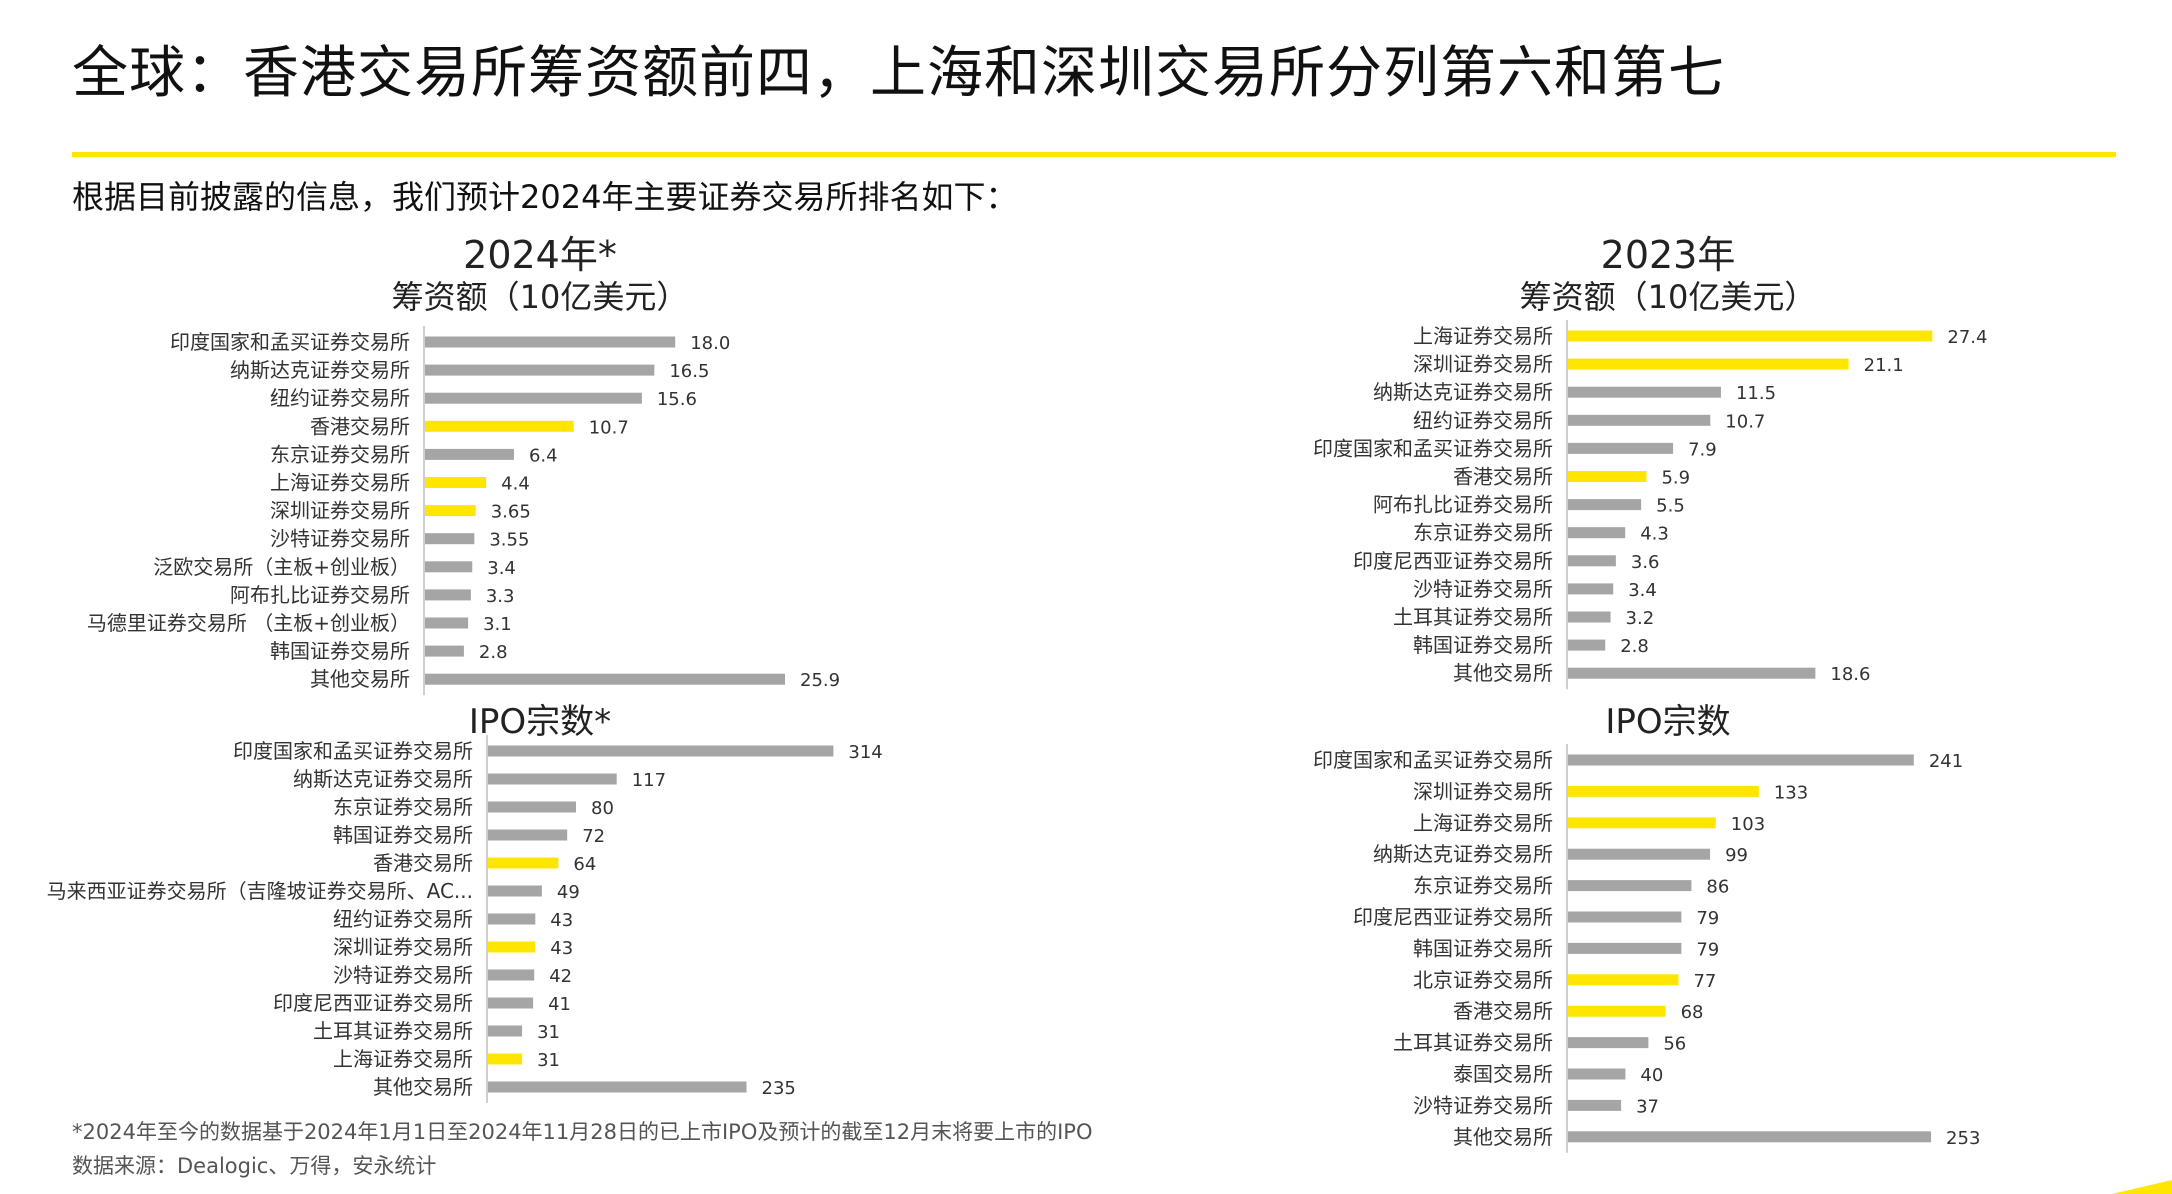  Describe the element at coordinates (1748, 824) in the screenshot. I see `value-label: 103` at that location.